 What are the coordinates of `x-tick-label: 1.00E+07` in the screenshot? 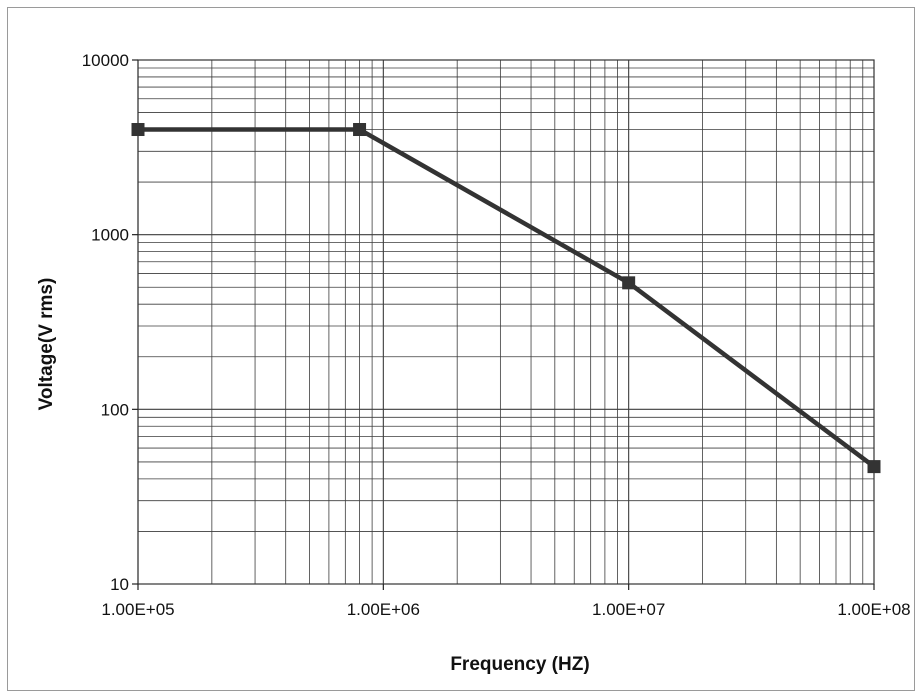 It's located at (628, 609).